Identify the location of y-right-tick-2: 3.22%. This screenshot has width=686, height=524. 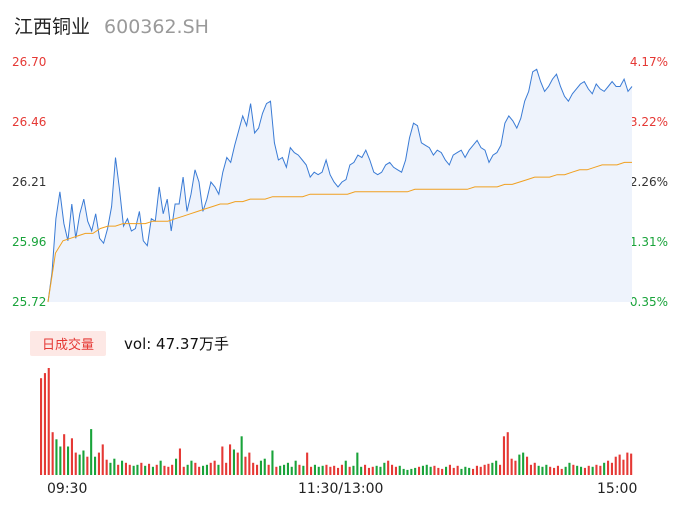
(648, 122).